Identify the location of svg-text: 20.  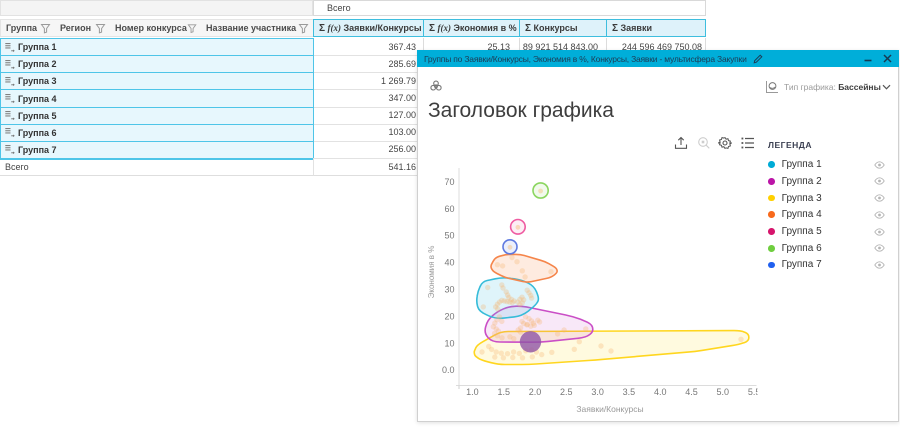
(449, 316).